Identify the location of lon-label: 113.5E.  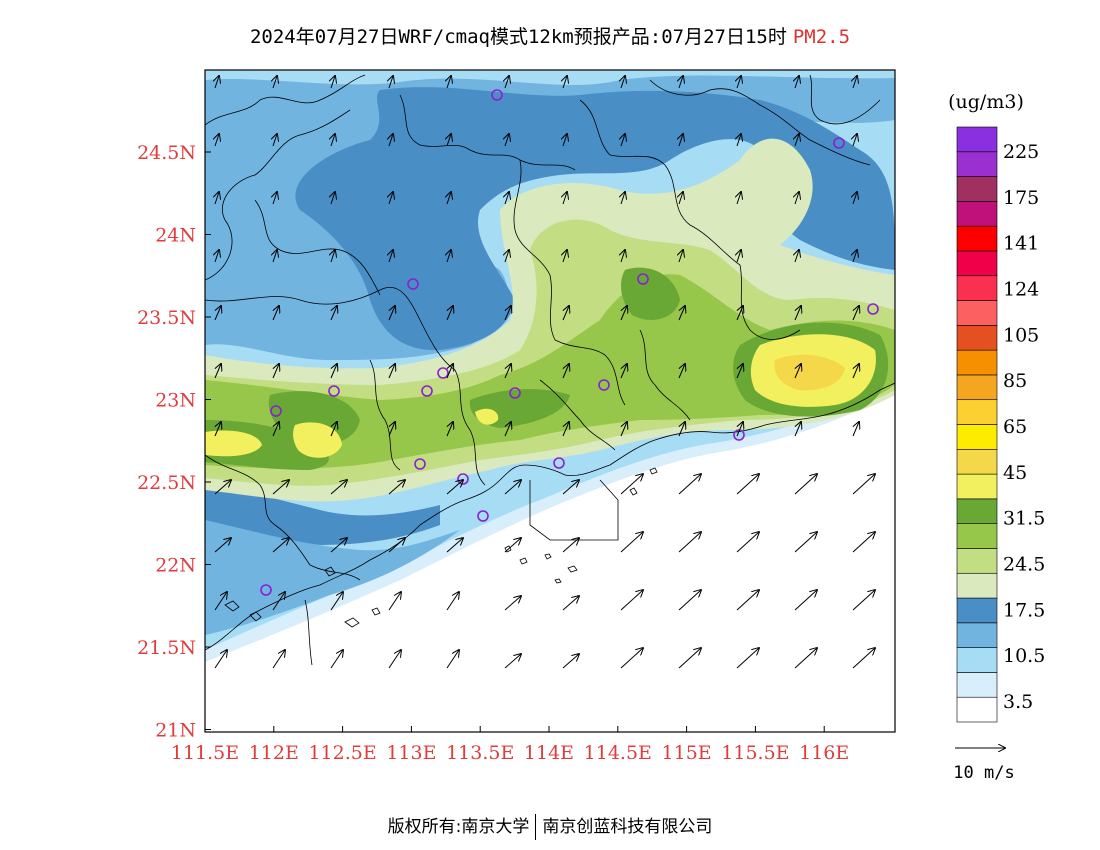
(480, 753).